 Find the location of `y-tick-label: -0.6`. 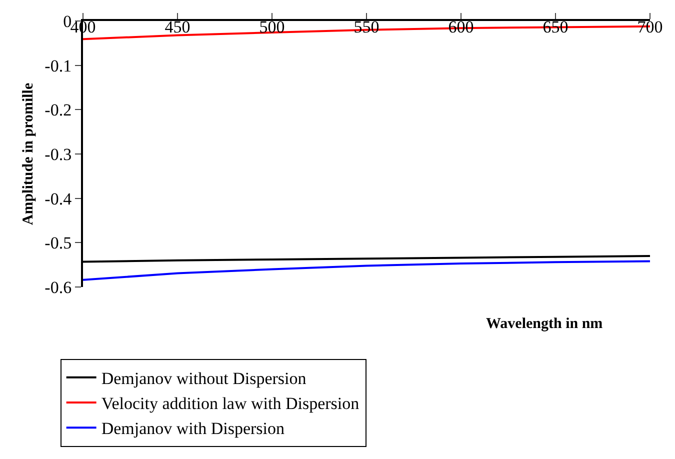

y-tick-label: -0.6 is located at coordinates (58, 287).